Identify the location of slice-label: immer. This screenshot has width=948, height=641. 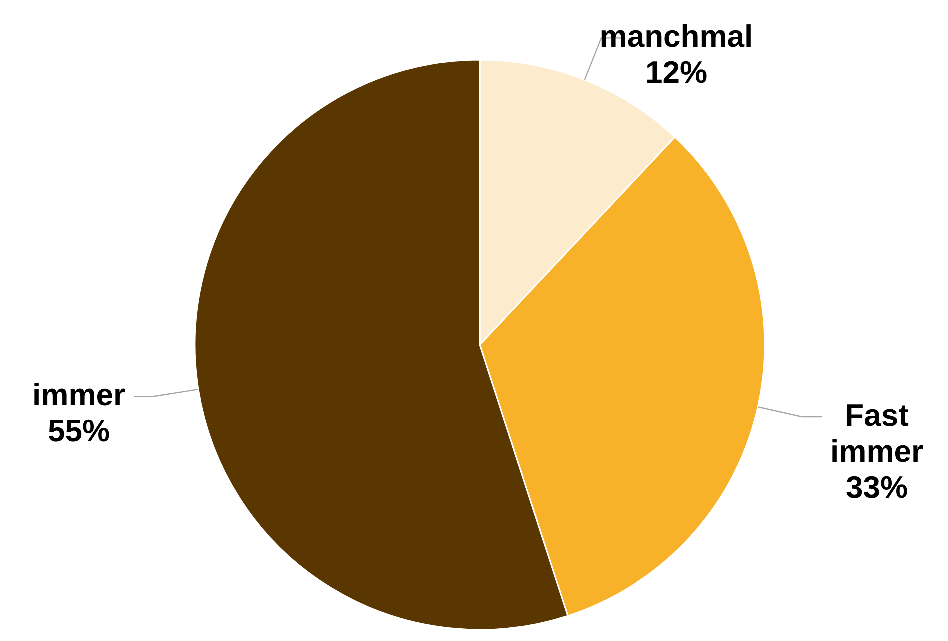
(79, 395).